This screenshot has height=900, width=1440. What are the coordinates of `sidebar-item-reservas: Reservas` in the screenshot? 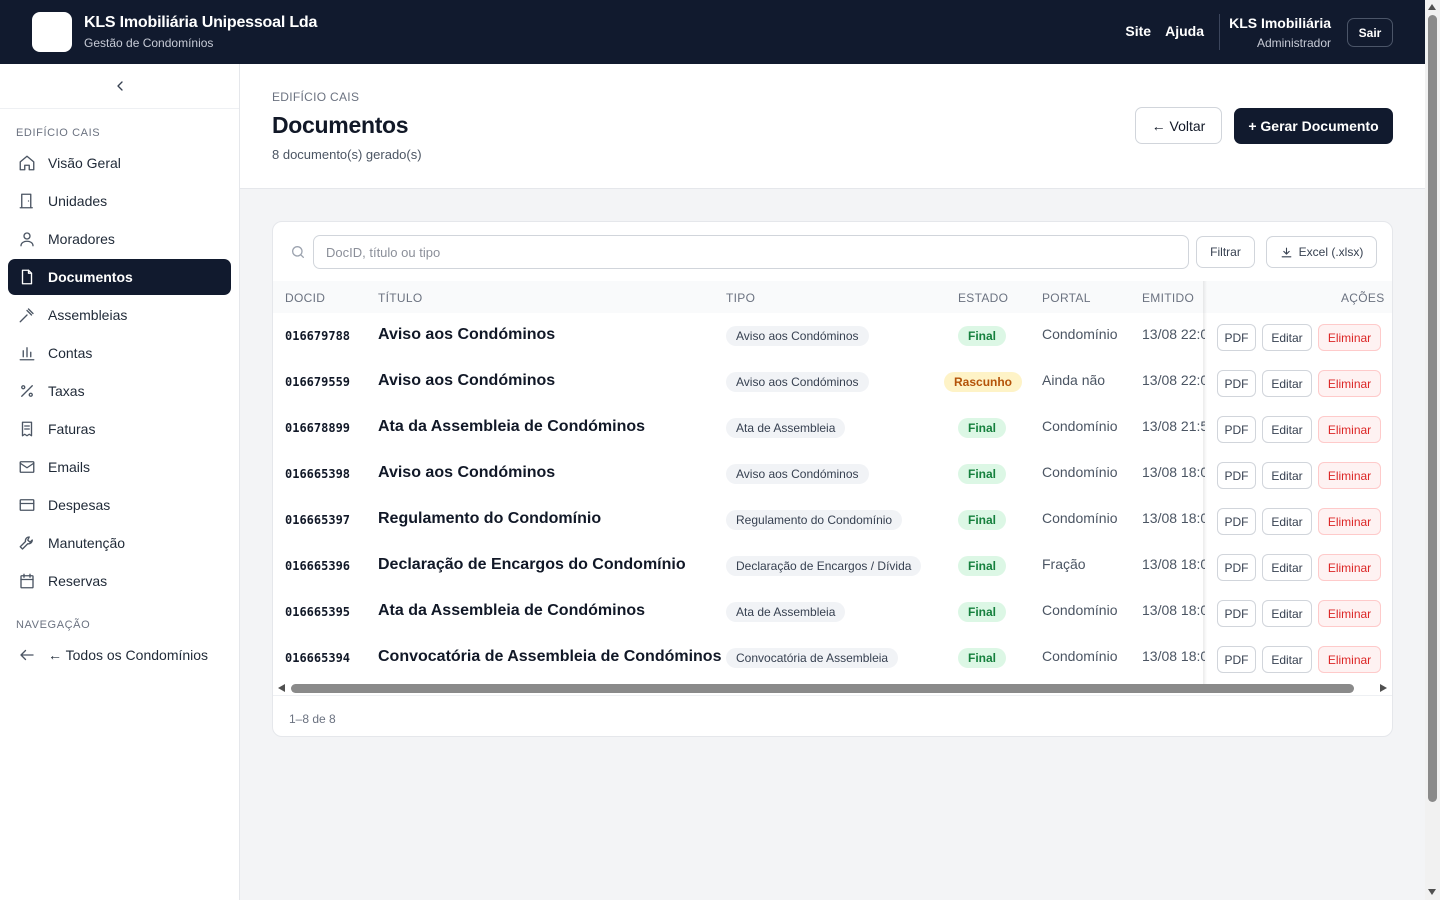 It's located at (119, 581).